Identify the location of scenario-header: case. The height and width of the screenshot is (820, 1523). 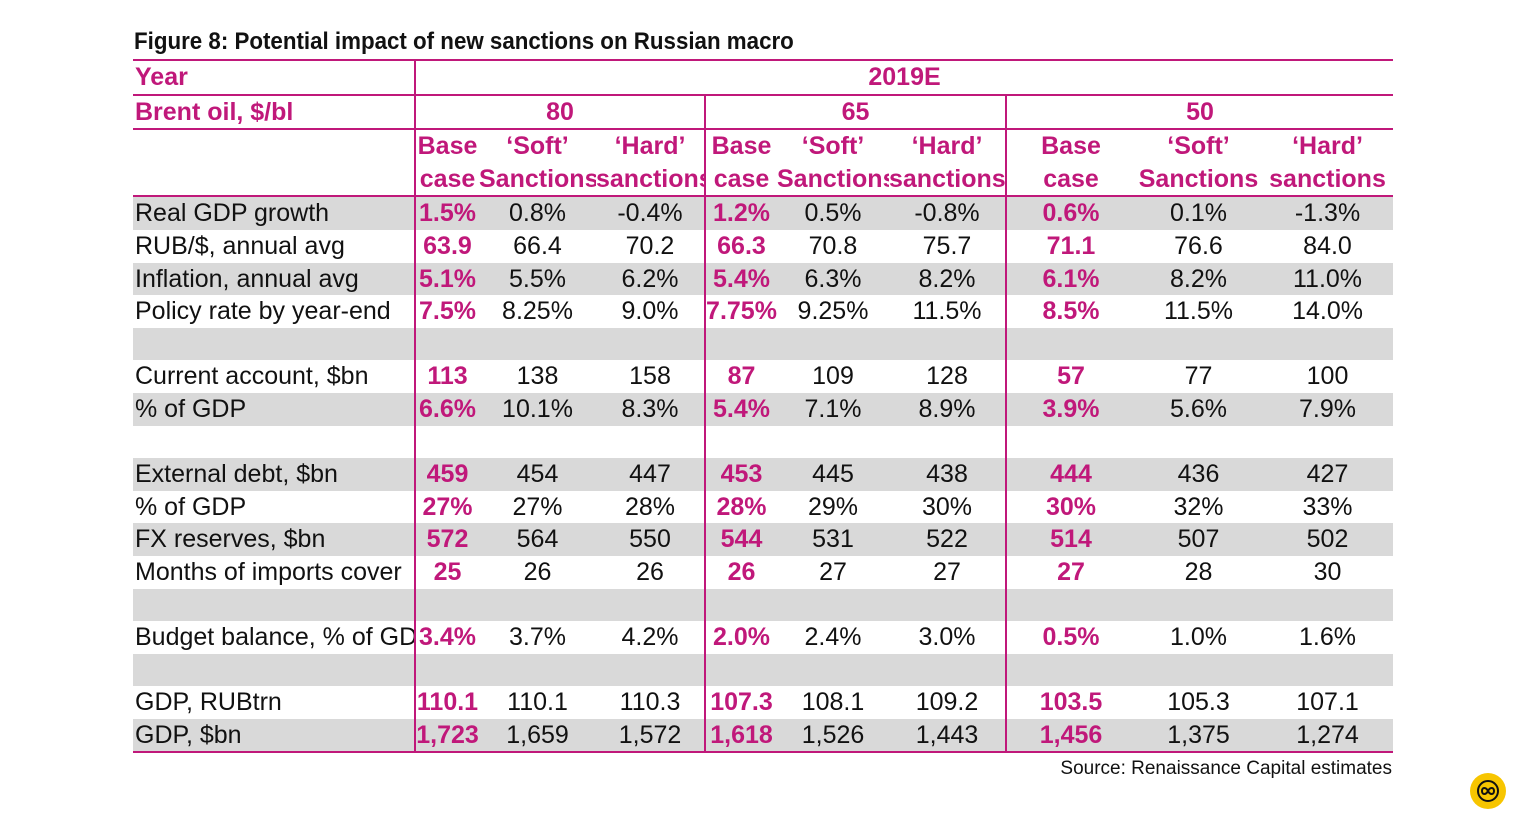
(446, 180).